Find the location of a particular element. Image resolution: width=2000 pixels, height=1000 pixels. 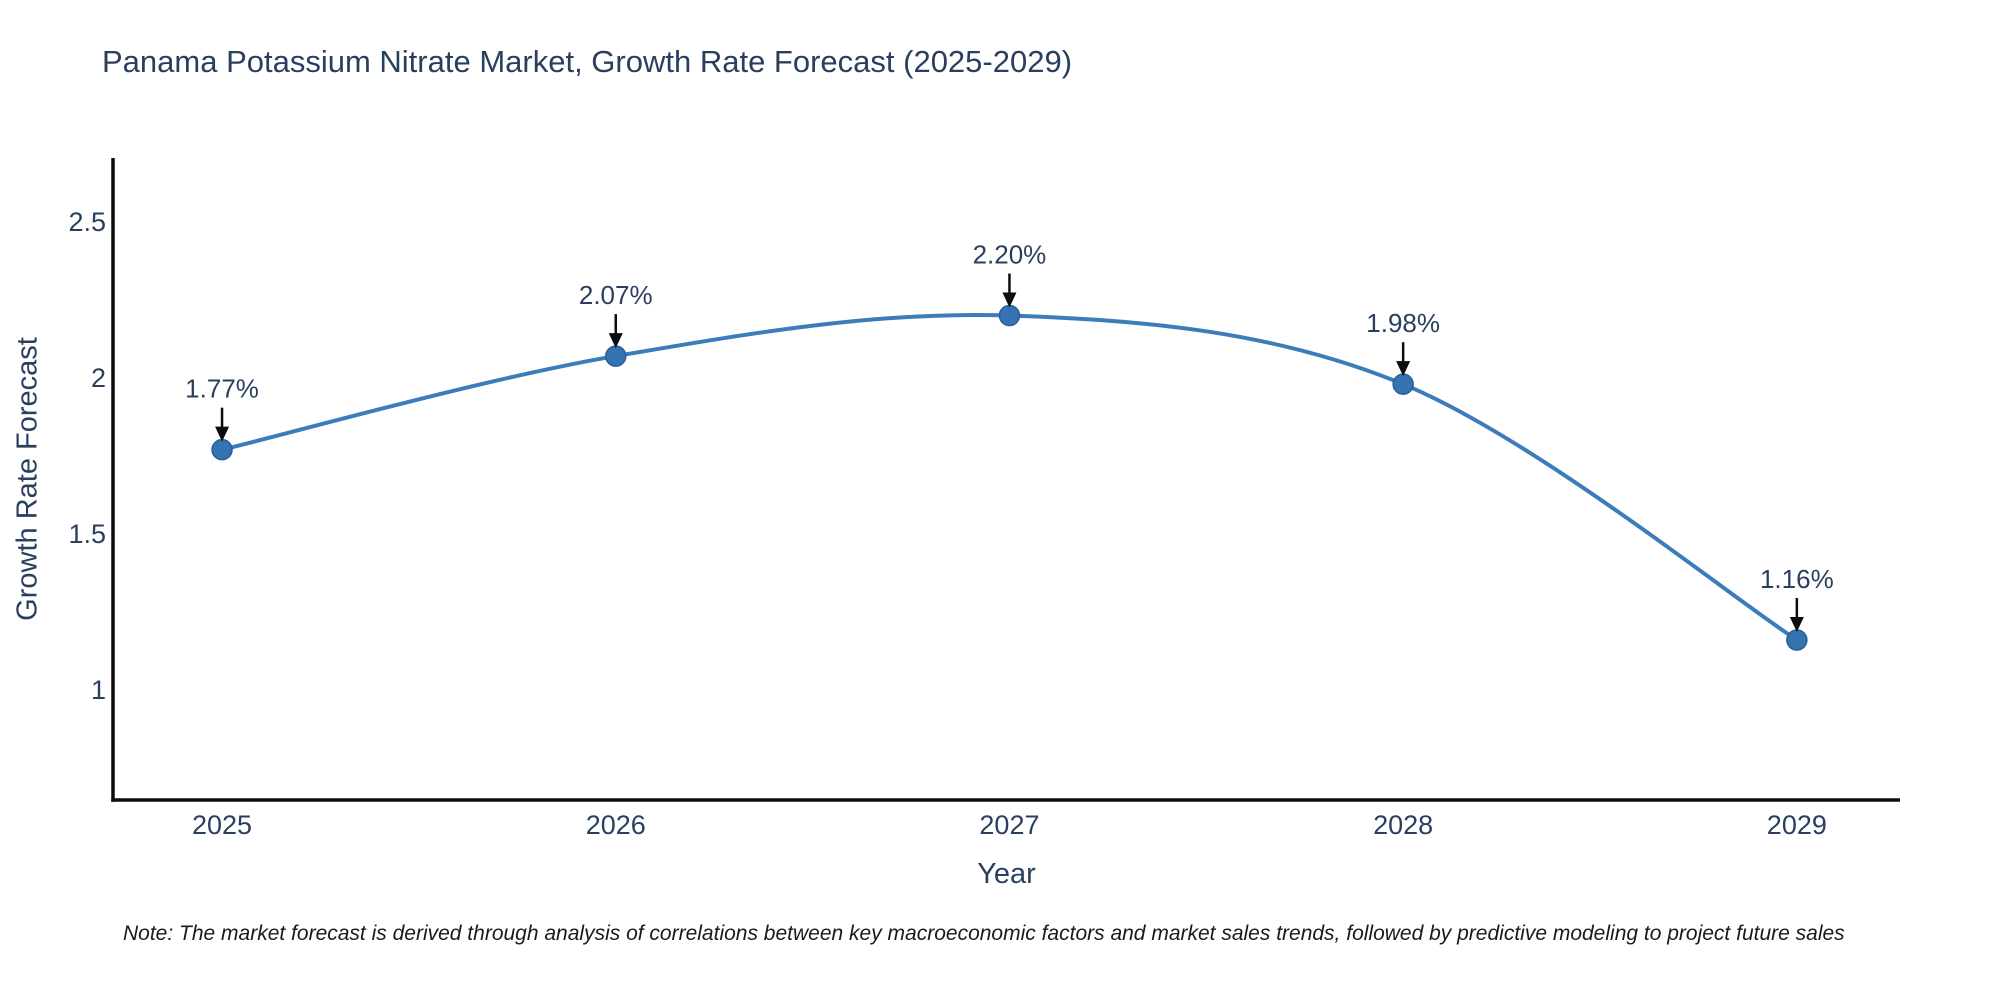

x-tick-label: 2026 is located at coordinates (616, 825).